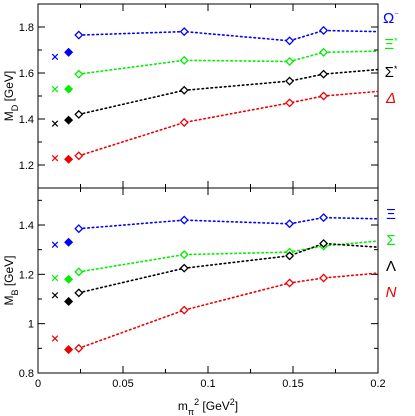 This screenshot has width=415, height=416. I want to click on y-tick-label: 1.6, so click(26, 74).